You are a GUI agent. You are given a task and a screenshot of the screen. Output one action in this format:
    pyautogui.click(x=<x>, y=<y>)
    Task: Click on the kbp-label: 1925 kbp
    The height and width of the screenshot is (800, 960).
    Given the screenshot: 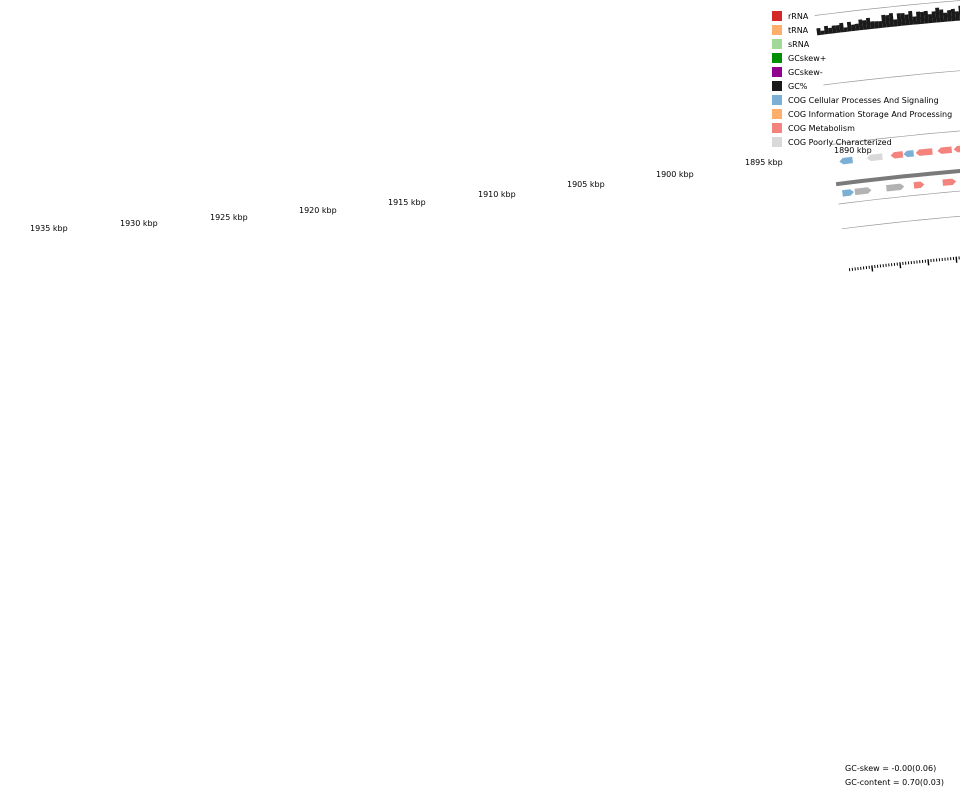 What is the action you would take?
    pyautogui.click(x=229, y=217)
    